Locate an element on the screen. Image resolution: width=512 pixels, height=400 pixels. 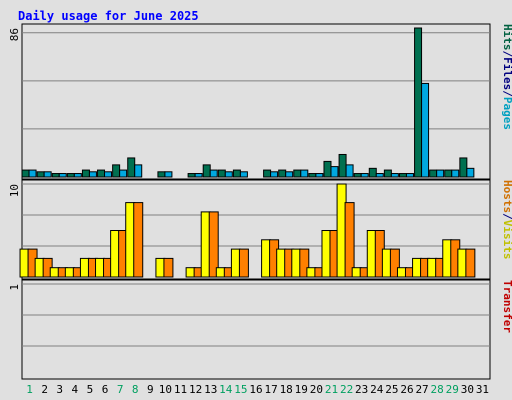
x-tick-label-day-29: 29 is located at coordinates (452, 389).